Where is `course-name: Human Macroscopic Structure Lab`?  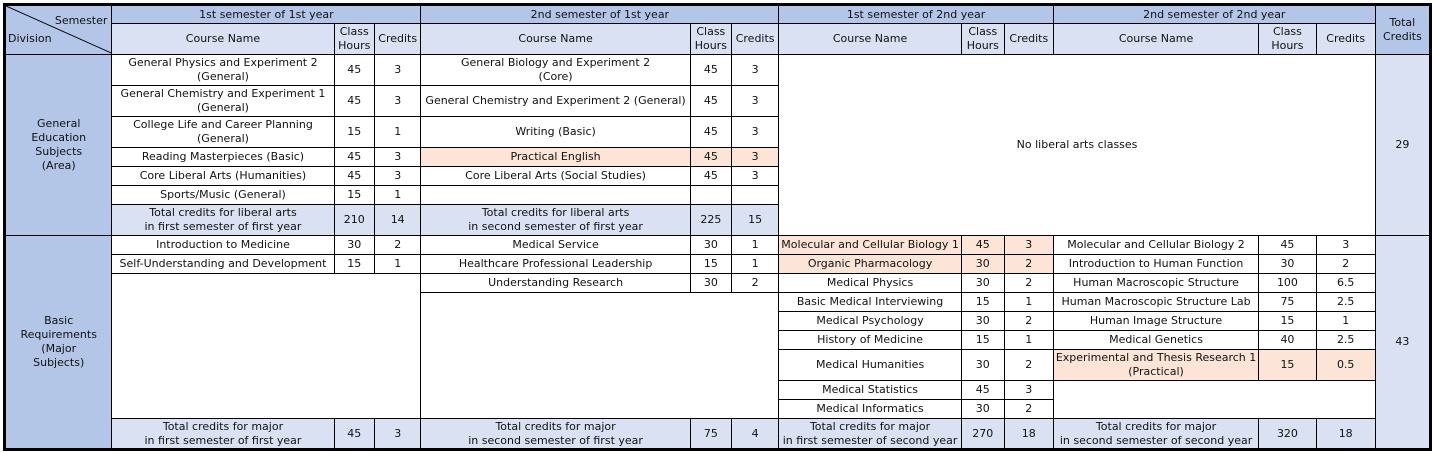 course-name: Human Macroscopic Structure Lab is located at coordinates (1156, 302).